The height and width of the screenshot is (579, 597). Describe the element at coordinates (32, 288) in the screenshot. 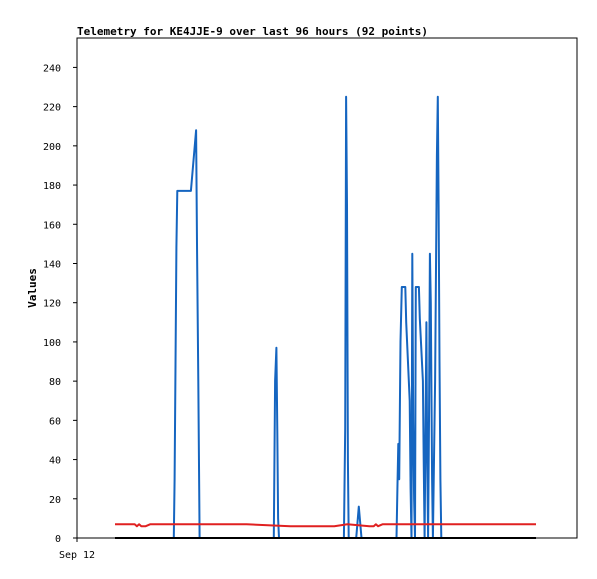

I see `y-axis-label: Values` at that location.